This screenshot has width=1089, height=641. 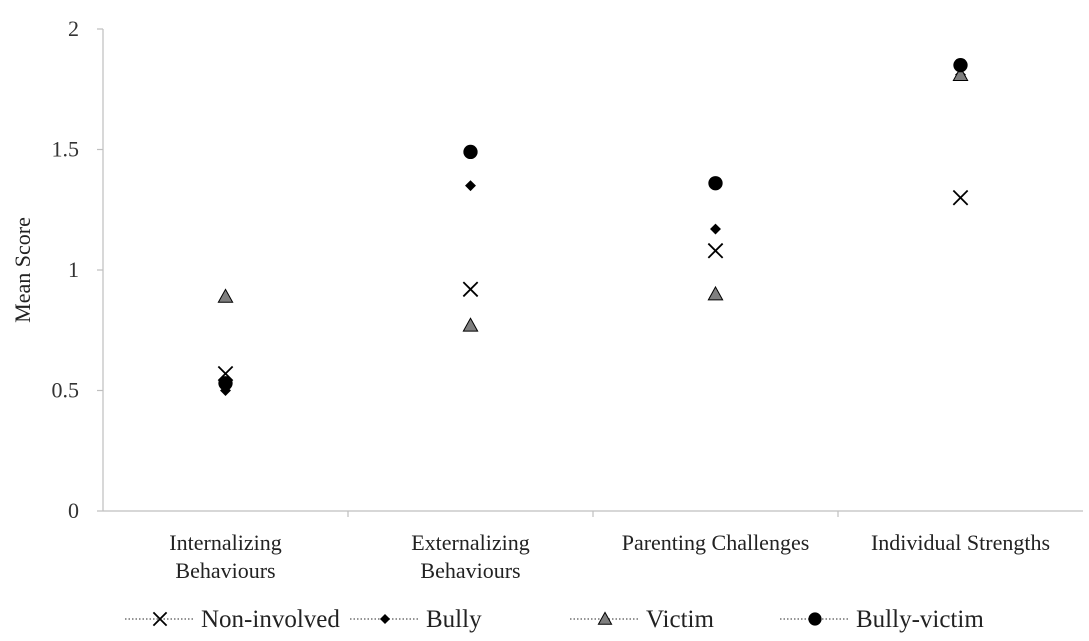 What do you see at coordinates (225, 556) in the screenshot?
I see `x-category-label: Internalizing Behaviours` at bounding box center [225, 556].